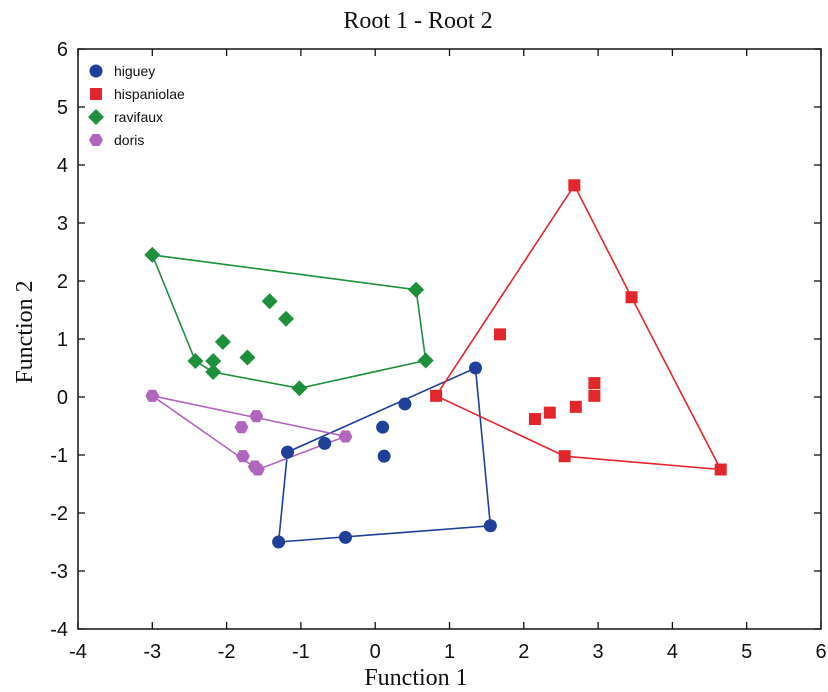 Image resolution: width=828 pixels, height=692 pixels. I want to click on y-tick-label: 6, so click(62, 50).